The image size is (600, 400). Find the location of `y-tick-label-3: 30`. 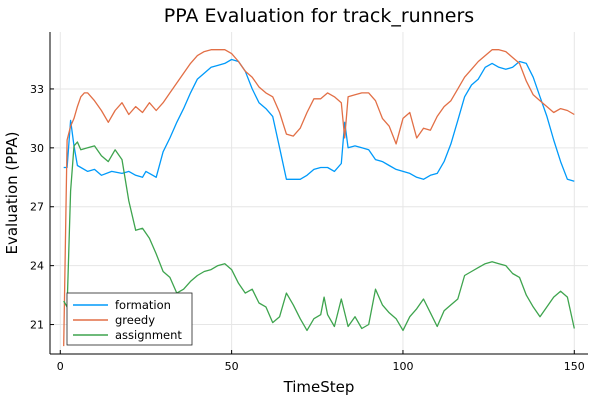

y-tick-label-3: 30 is located at coordinates (37, 148).